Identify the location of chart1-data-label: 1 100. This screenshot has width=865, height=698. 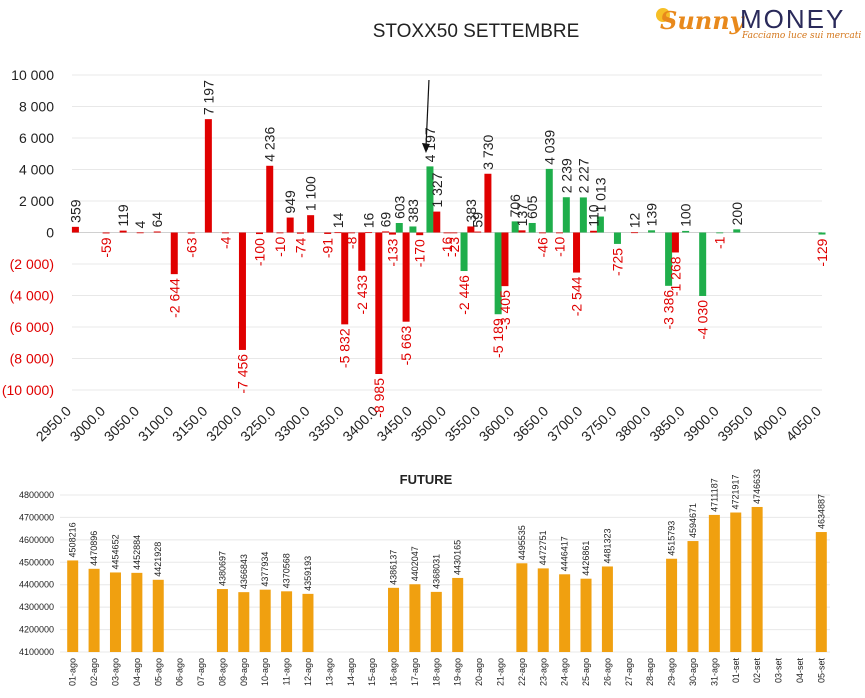
(311, 193).